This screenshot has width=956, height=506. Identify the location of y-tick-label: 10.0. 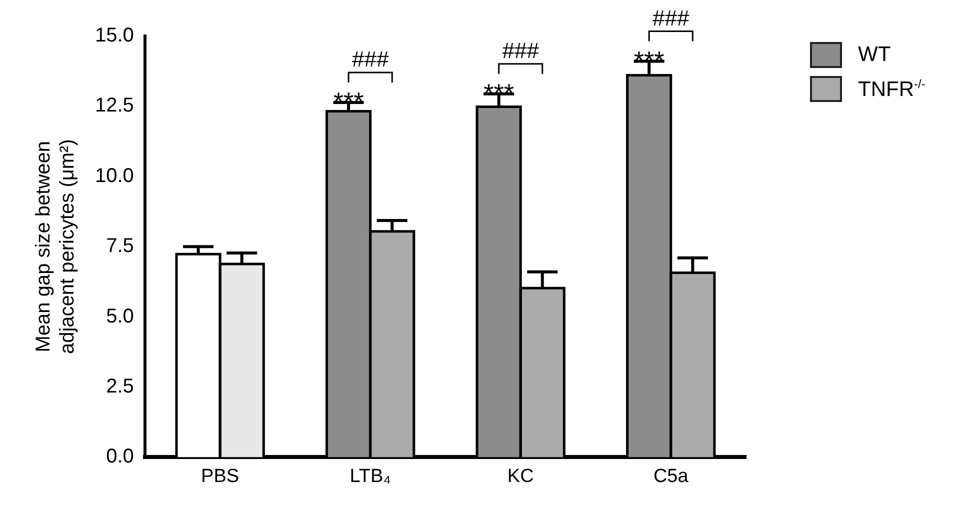
(114, 175).